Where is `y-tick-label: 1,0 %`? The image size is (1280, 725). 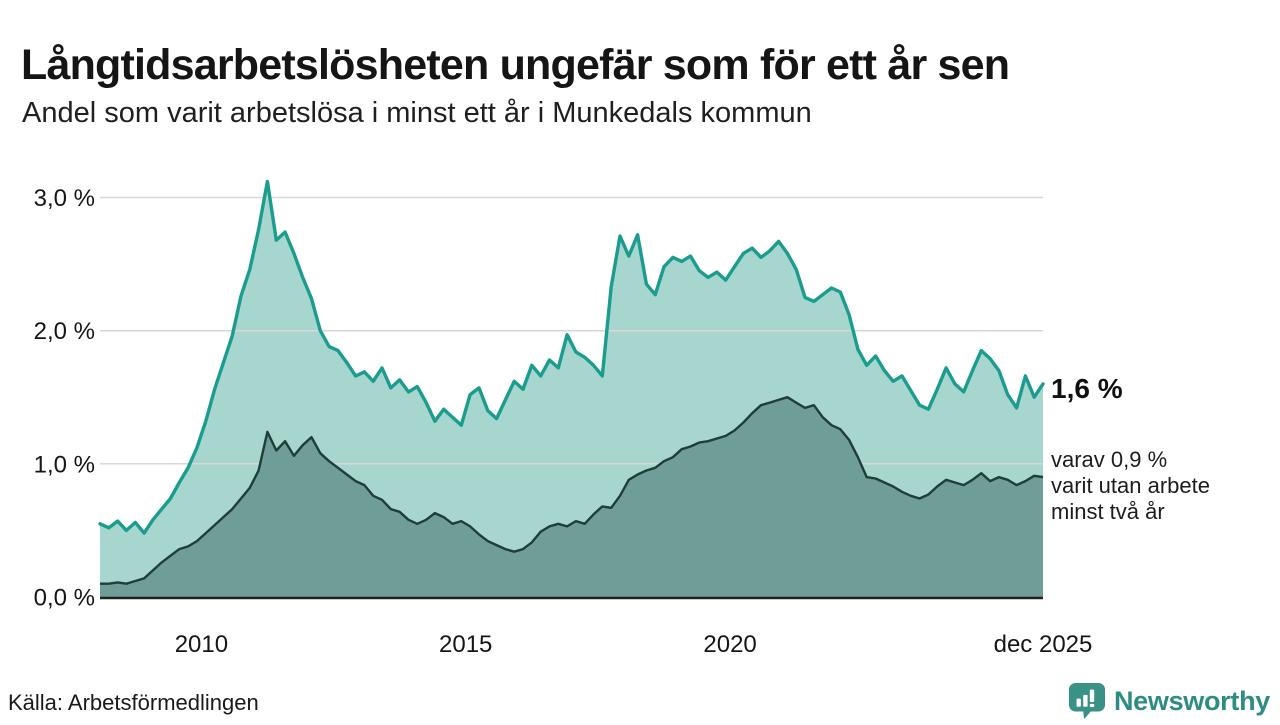
y-tick-label: 1,0 % is located at coordinates (64, 464).